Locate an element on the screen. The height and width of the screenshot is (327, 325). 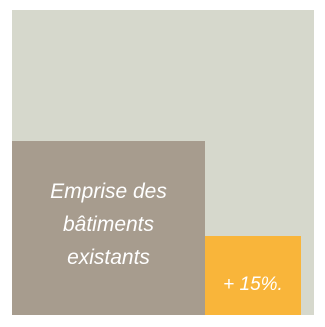
extension-block: + 15%. is located at coordinates (253, 275).